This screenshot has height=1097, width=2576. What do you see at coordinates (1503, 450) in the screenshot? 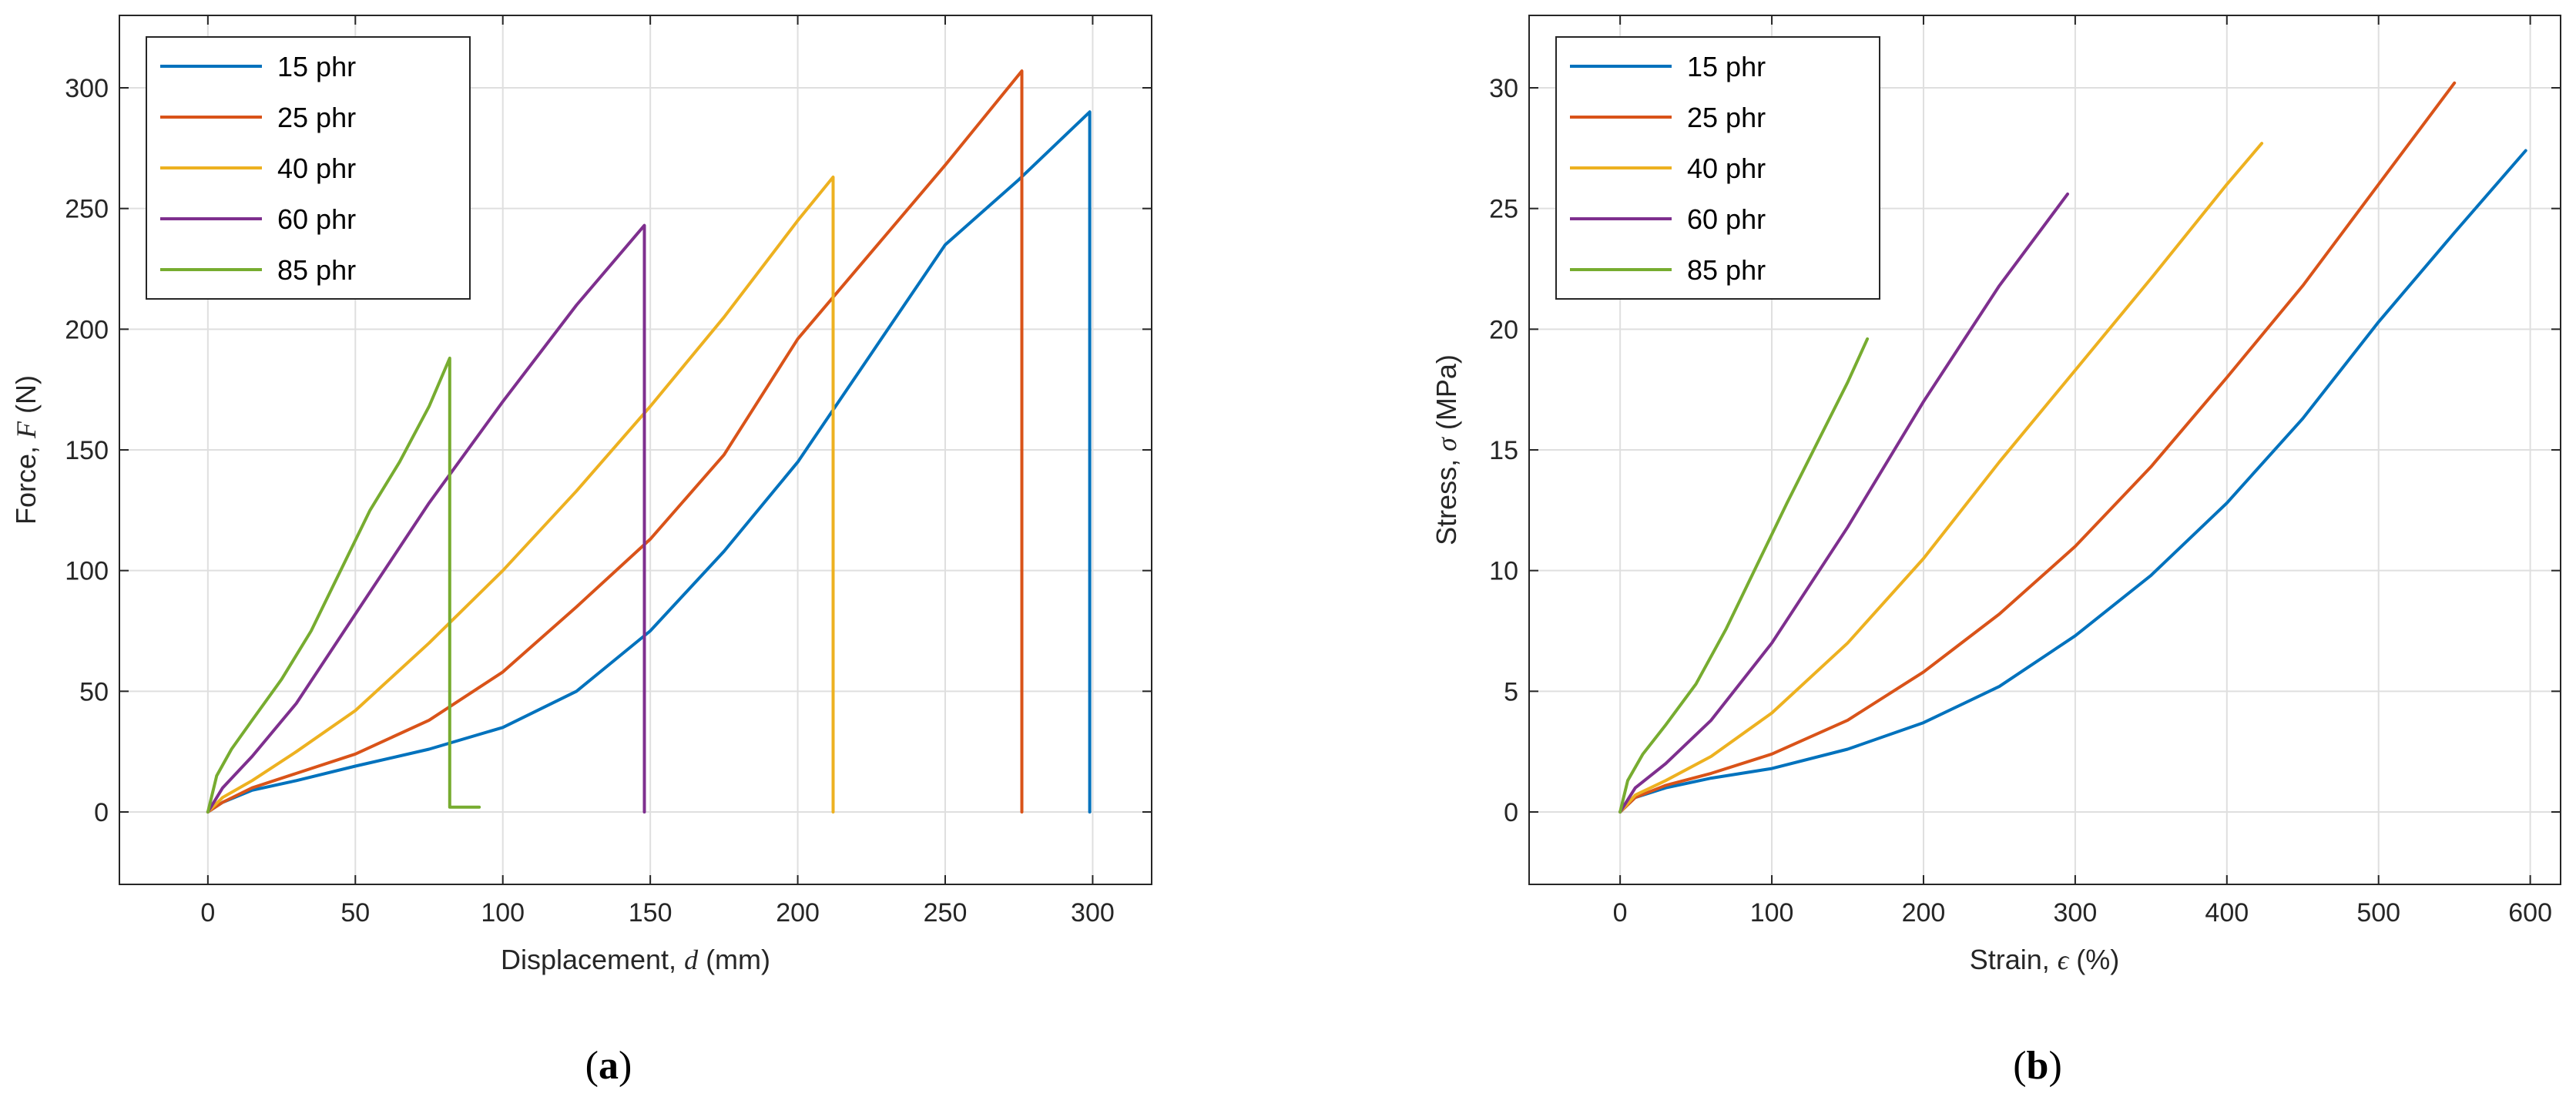
I see `y-tick-label: 15` at bounding box center [1503, 450].